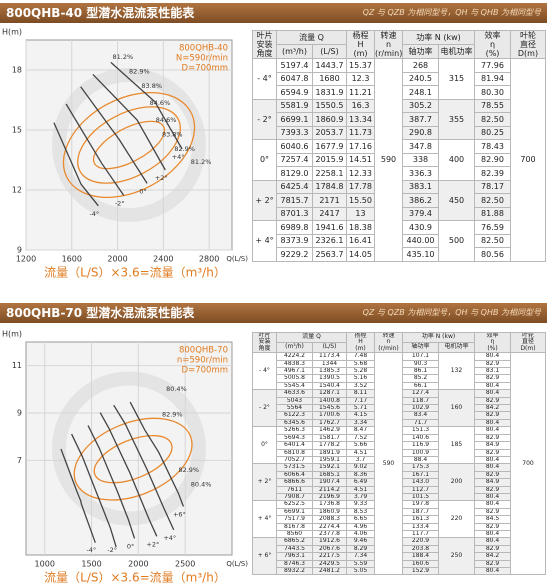 The image size is (547, 587). What do you see at coordinates (329, 105) in the screenshot?
I see `data-cell: 1550.5` at bounding box center [329, 105].